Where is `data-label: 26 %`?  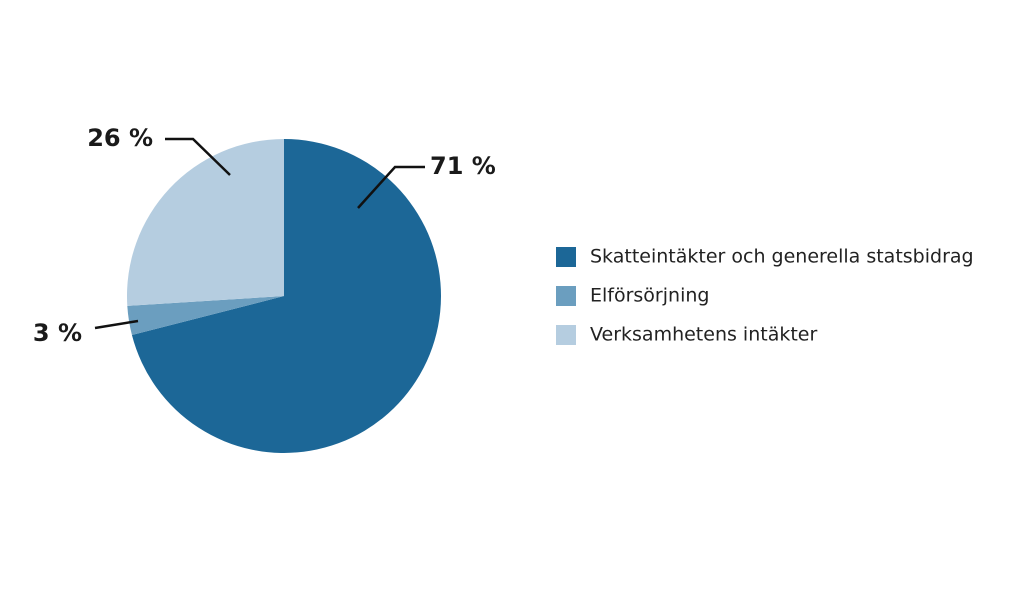 data-label: 26 % is located at coordinates (120, 138).